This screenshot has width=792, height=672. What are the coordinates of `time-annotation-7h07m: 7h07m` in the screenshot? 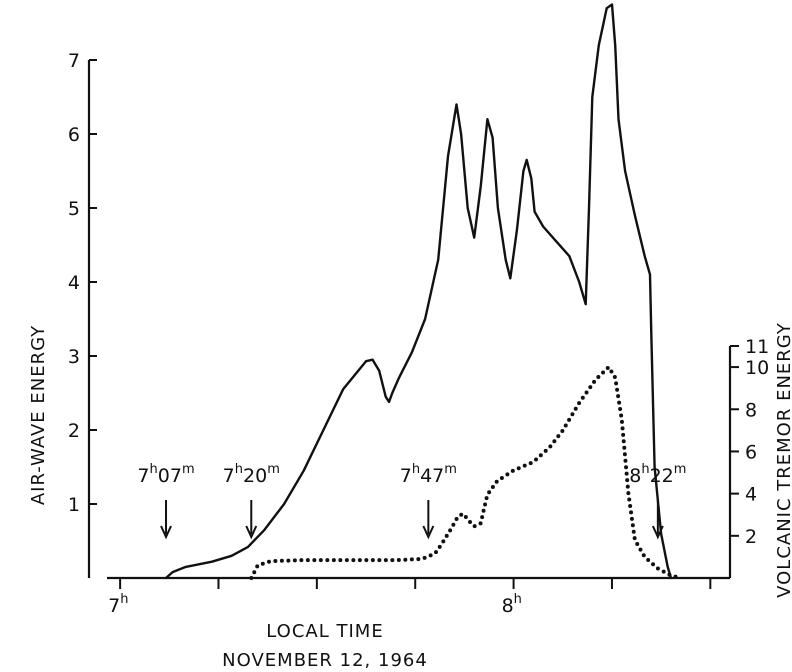 It's located at (166, 501).